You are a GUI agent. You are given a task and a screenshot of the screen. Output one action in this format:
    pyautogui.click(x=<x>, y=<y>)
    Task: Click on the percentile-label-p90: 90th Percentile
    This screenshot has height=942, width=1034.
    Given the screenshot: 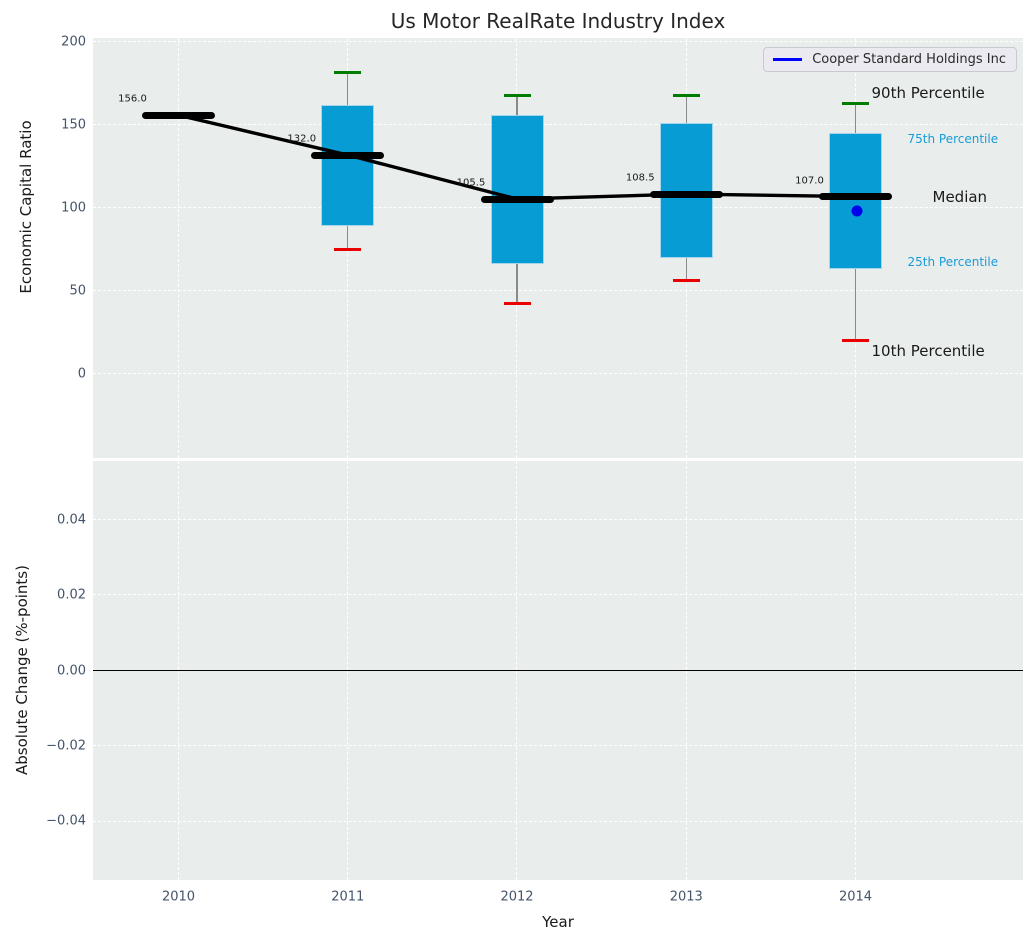 What is the action you would take?
    pyautogui.click(x=928, y=92)
    